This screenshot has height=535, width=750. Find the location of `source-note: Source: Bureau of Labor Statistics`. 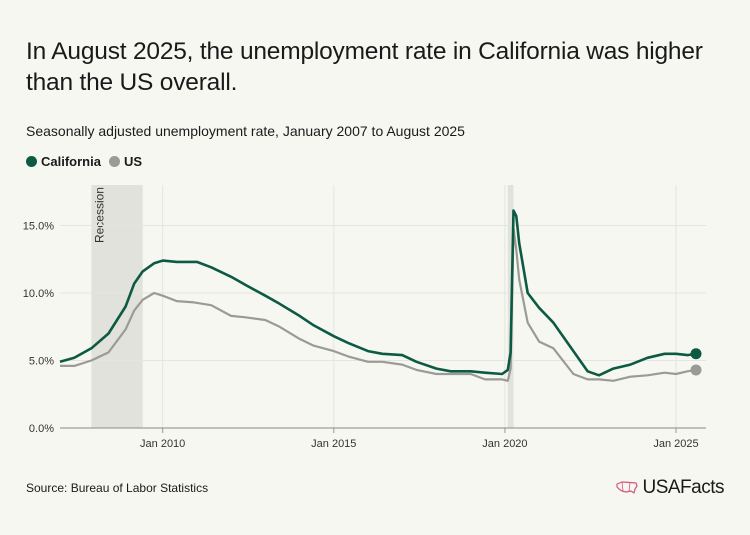

source-note: Source: Bureau of Labor Statistics is located at coordinates (117, 488).